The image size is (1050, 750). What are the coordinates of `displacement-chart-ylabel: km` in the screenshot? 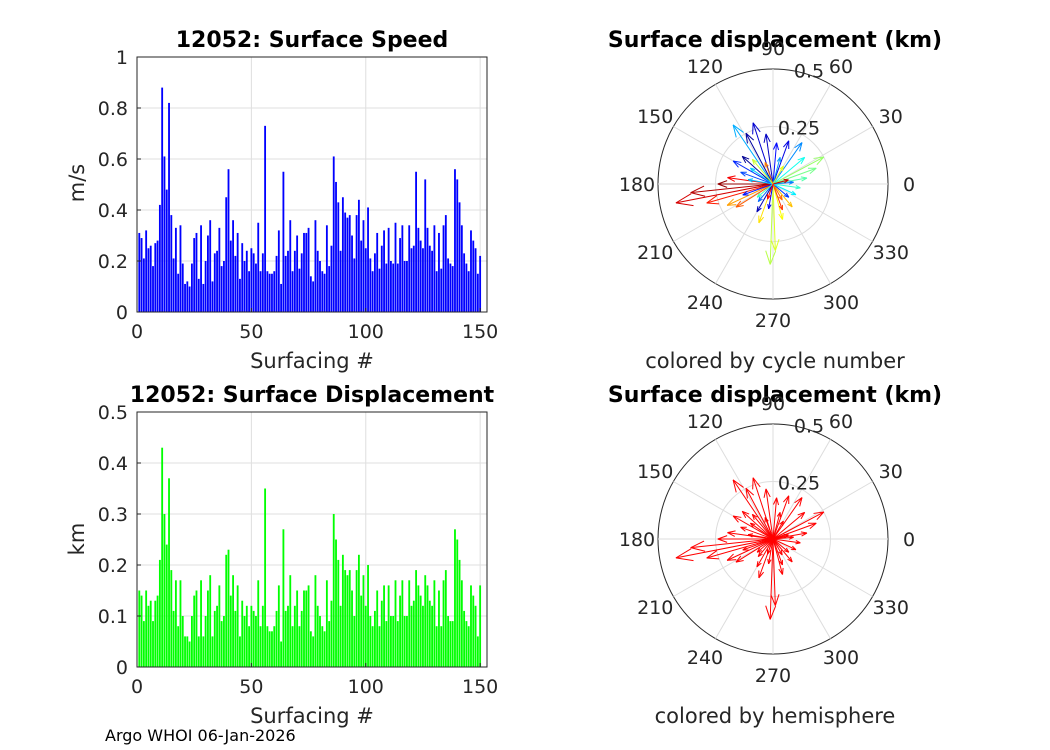 It's located at (77, 539).